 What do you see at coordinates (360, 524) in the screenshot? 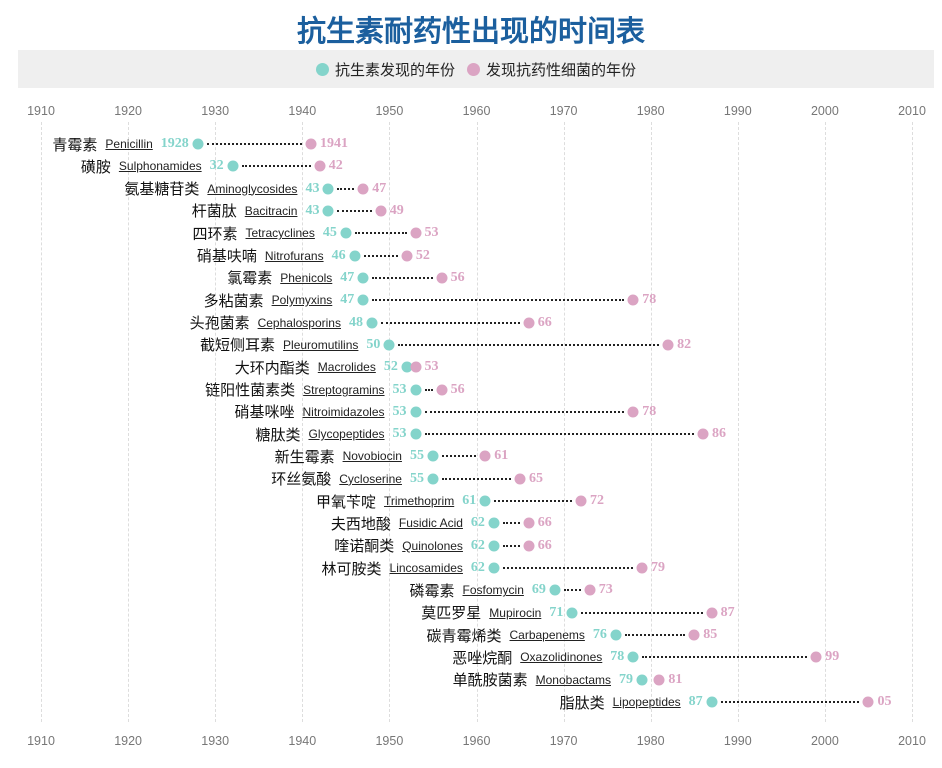
I see `row-label-cn: 夫西地酸` at bounding box center [360, 524].